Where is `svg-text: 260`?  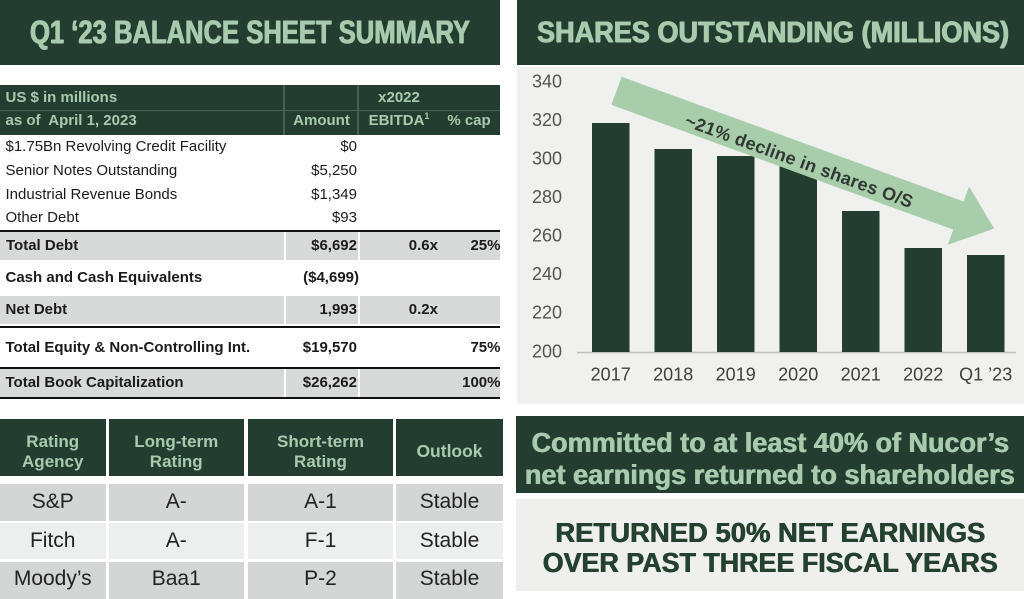
svg-text: 260 is located at coordinates (547, 236).